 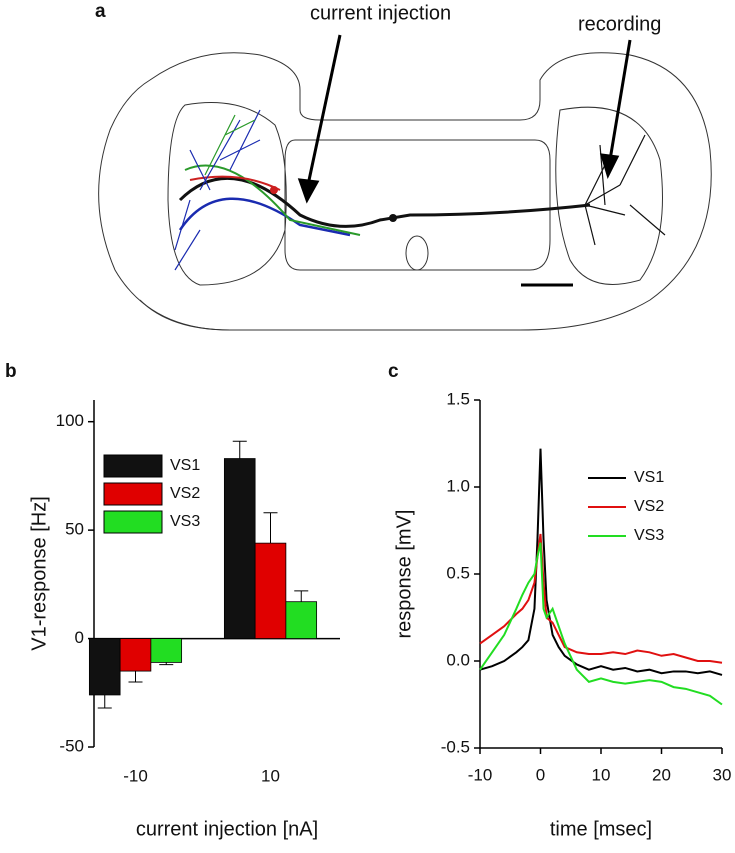 What do you see at coordinates (227, 829) in the screenshot?
I see `x-axis-title: current injection [nA]` at bounding box center [227, 829].